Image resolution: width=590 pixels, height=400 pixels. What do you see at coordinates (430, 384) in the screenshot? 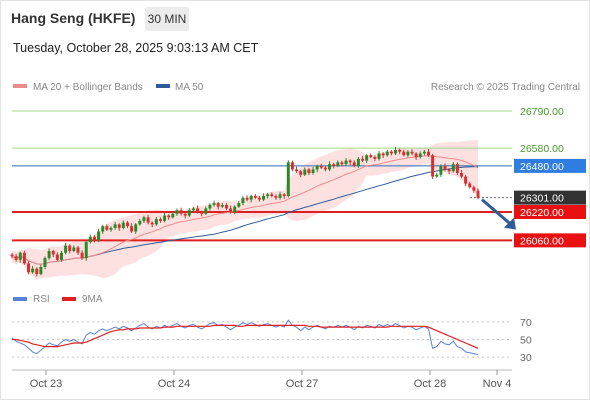
I see `x-axis-tick-label: Oct 28` at bounding box center [430, 384].